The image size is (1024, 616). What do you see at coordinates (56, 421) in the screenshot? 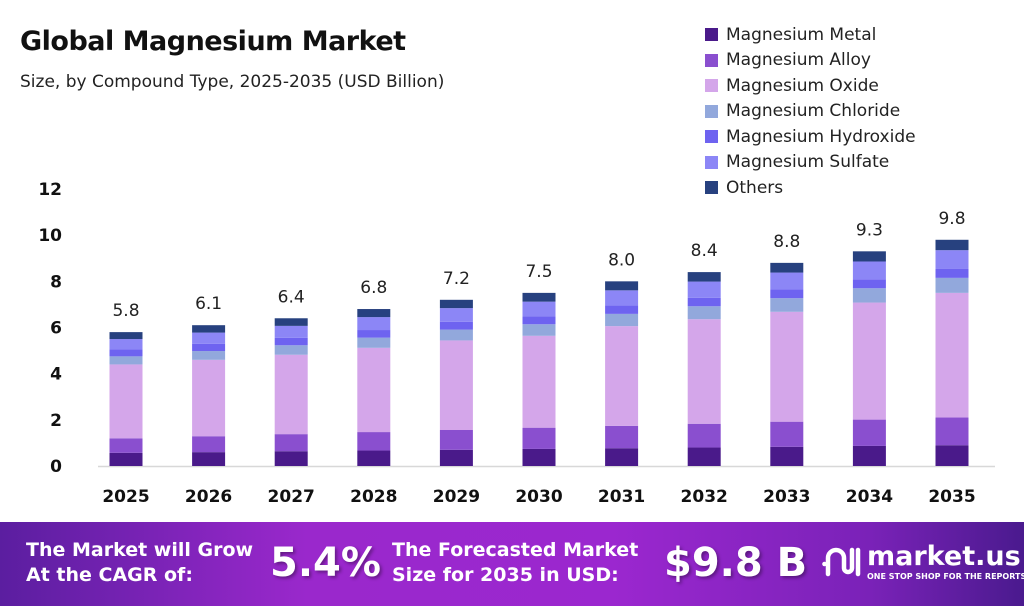
I see `y-tick-label: 2` at bounding box center [56, 421].